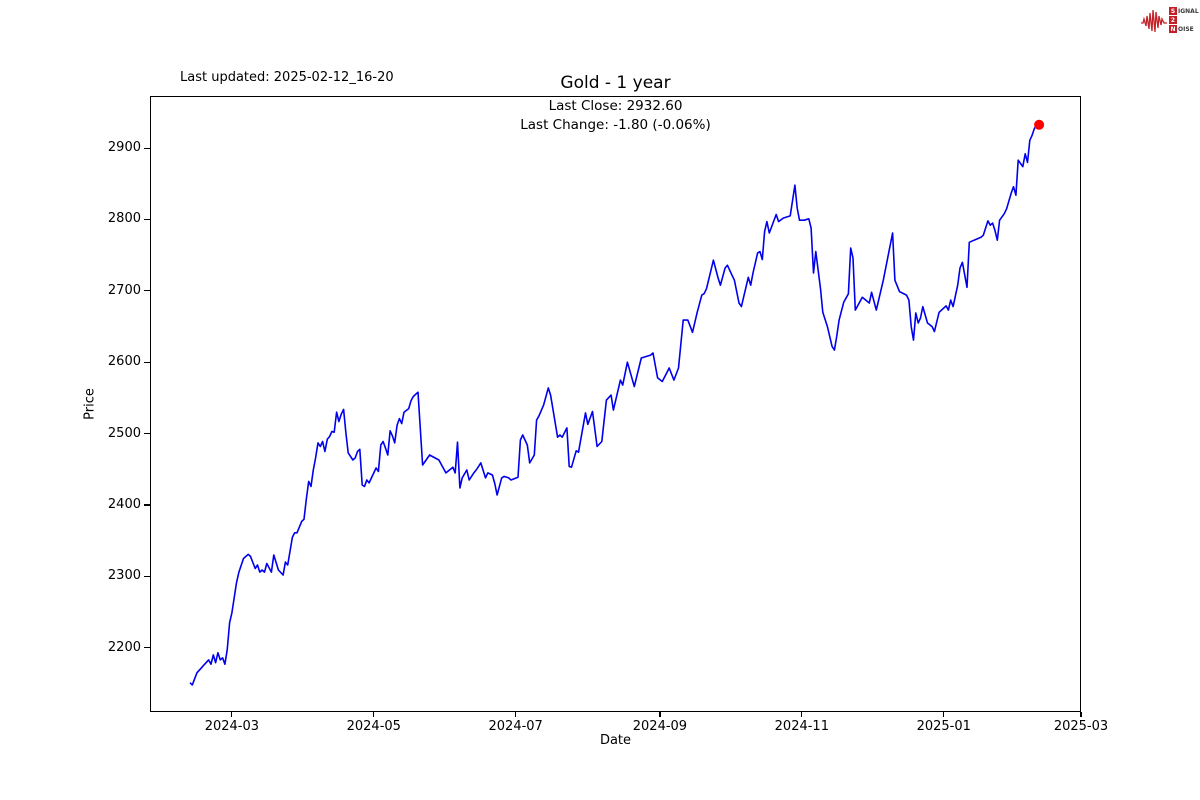 The height and width of the screenshot is (800, 1200). What do you see at coordinates (1173, 11) in the screenshot?
I see `logo-letter-s: S` at bounding box center [1173, 11].